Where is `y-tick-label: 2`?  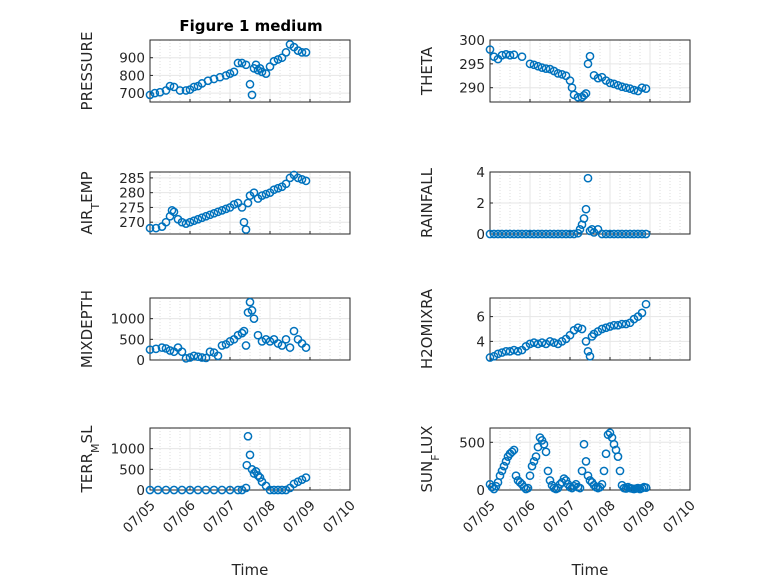 y-tick-label: 2 is located at coordinates (480, 204).